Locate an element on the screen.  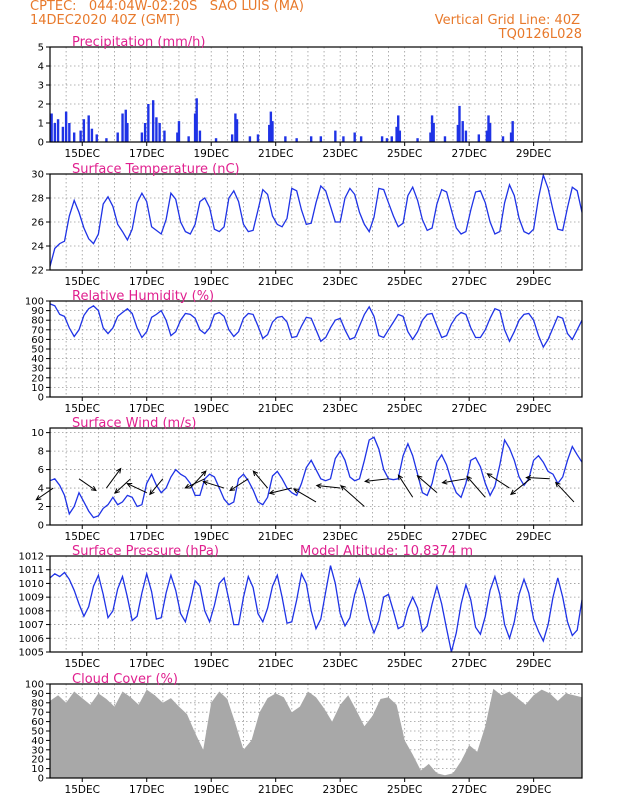
y-tick-label: 1012 is located at coordinates (31, 557).